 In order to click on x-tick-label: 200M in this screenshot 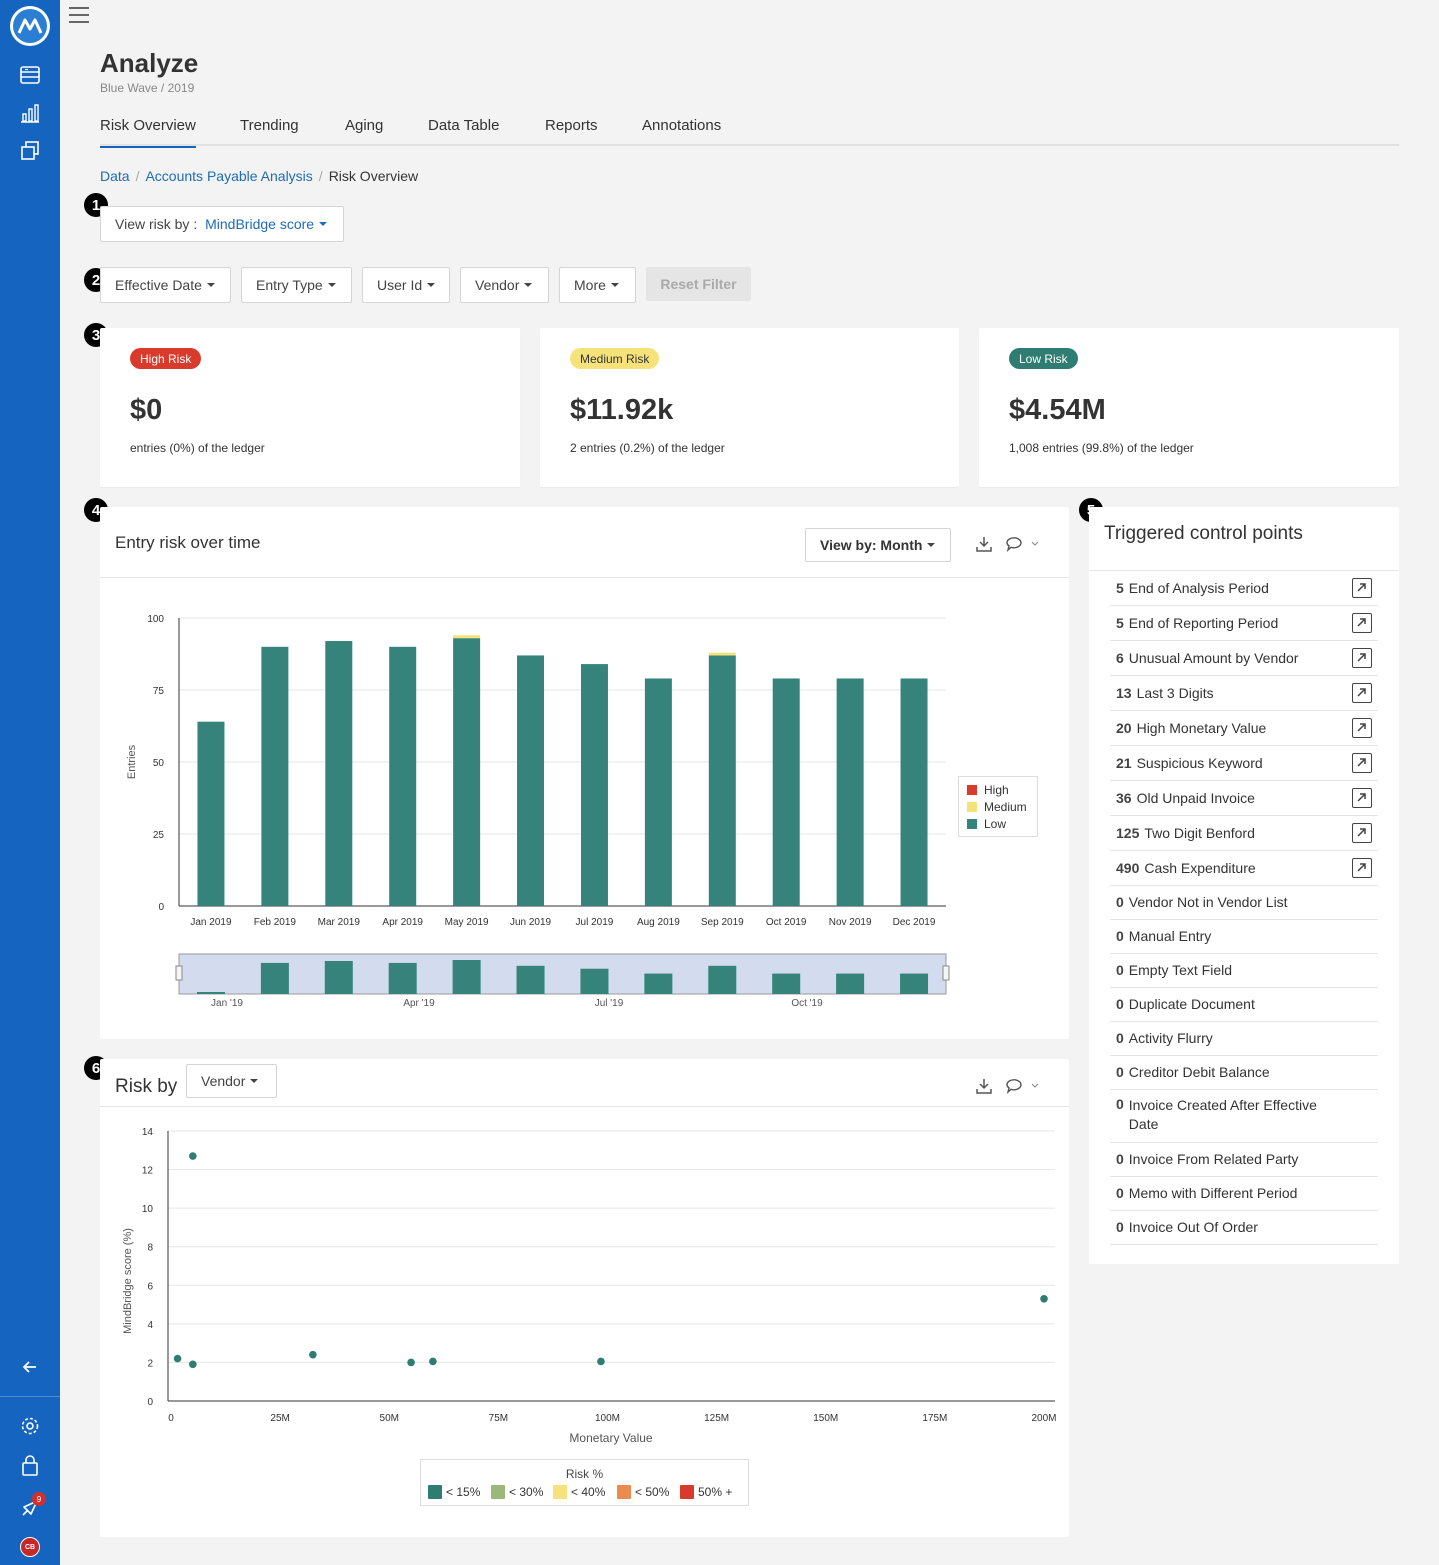, I will do `click(1043, 1418)`.